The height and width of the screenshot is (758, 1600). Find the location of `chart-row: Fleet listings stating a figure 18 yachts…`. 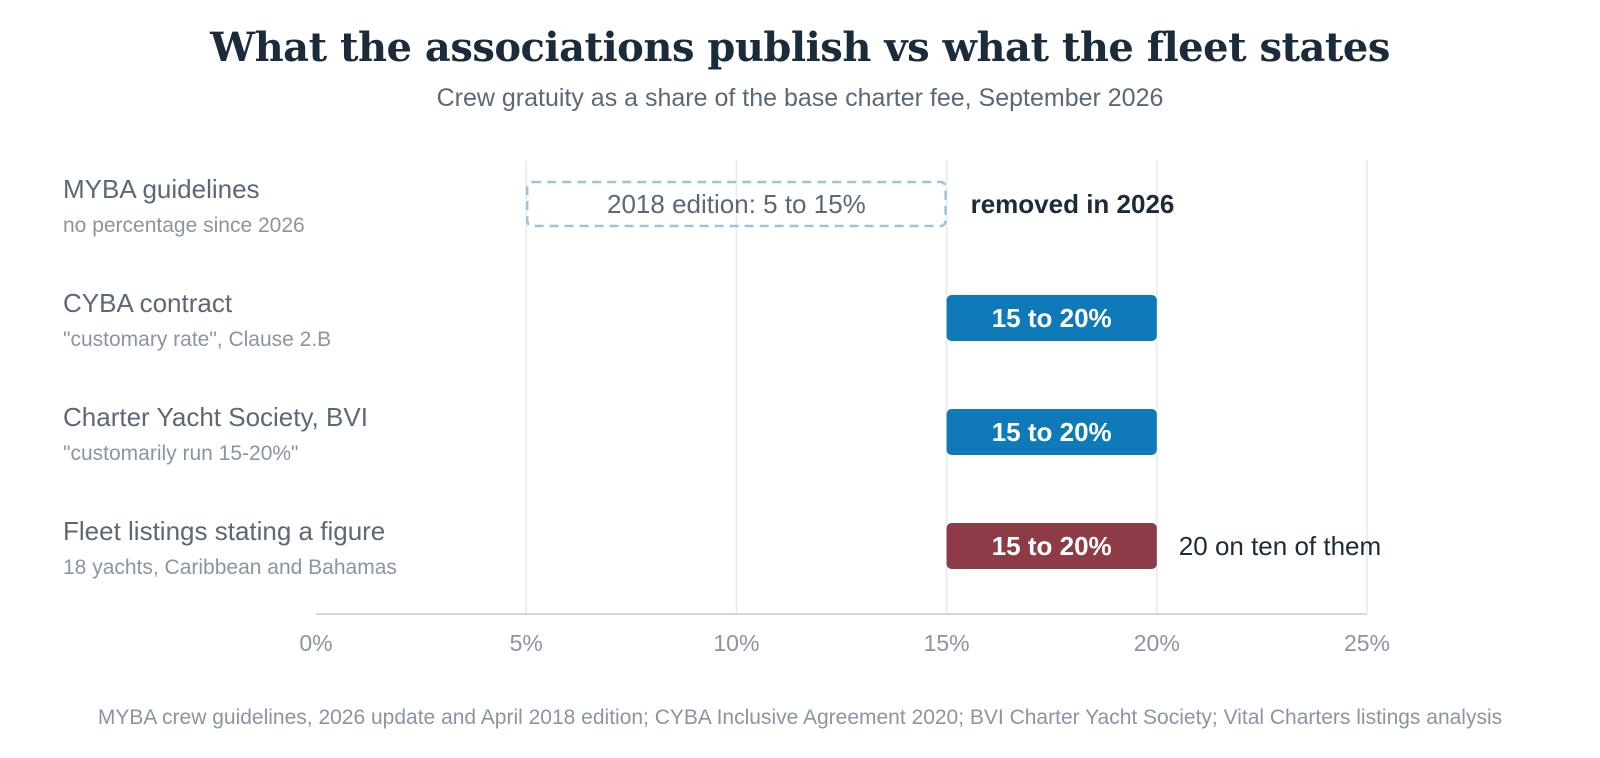

chart-row: Fleet listings stating a figure 18 yachts… is located at coordinates (722, 547).